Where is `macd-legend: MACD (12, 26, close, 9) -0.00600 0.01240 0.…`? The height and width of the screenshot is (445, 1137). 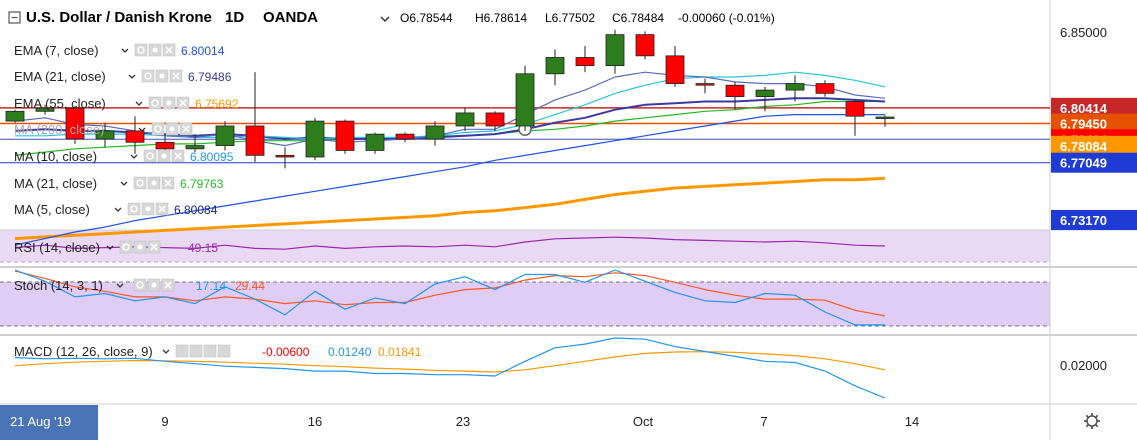 macd-legend: MACD (12, 26, close, 9) -0.00600 0.01240 0.… is located at coordinates (218, 351).